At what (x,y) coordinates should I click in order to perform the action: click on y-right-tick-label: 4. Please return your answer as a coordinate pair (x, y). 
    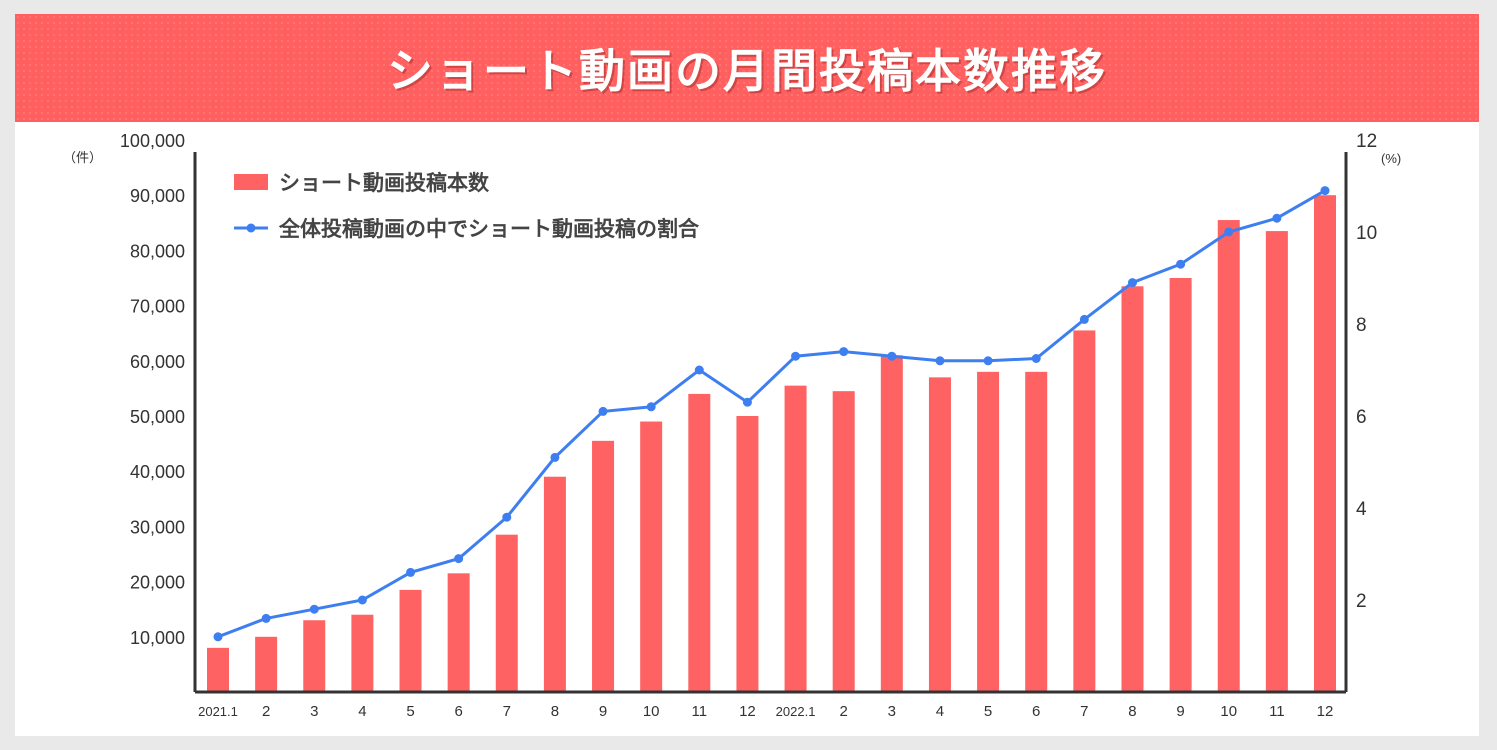
    Looking at the image, I should click on (1361, 509).